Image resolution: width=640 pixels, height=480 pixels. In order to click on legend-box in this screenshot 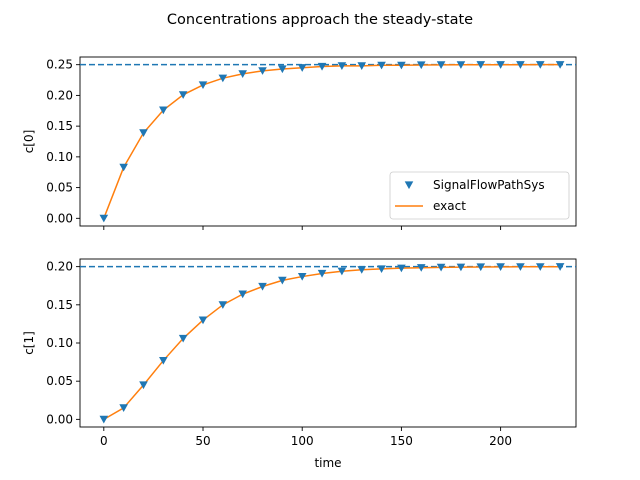, I will do `click(479, 195)`.